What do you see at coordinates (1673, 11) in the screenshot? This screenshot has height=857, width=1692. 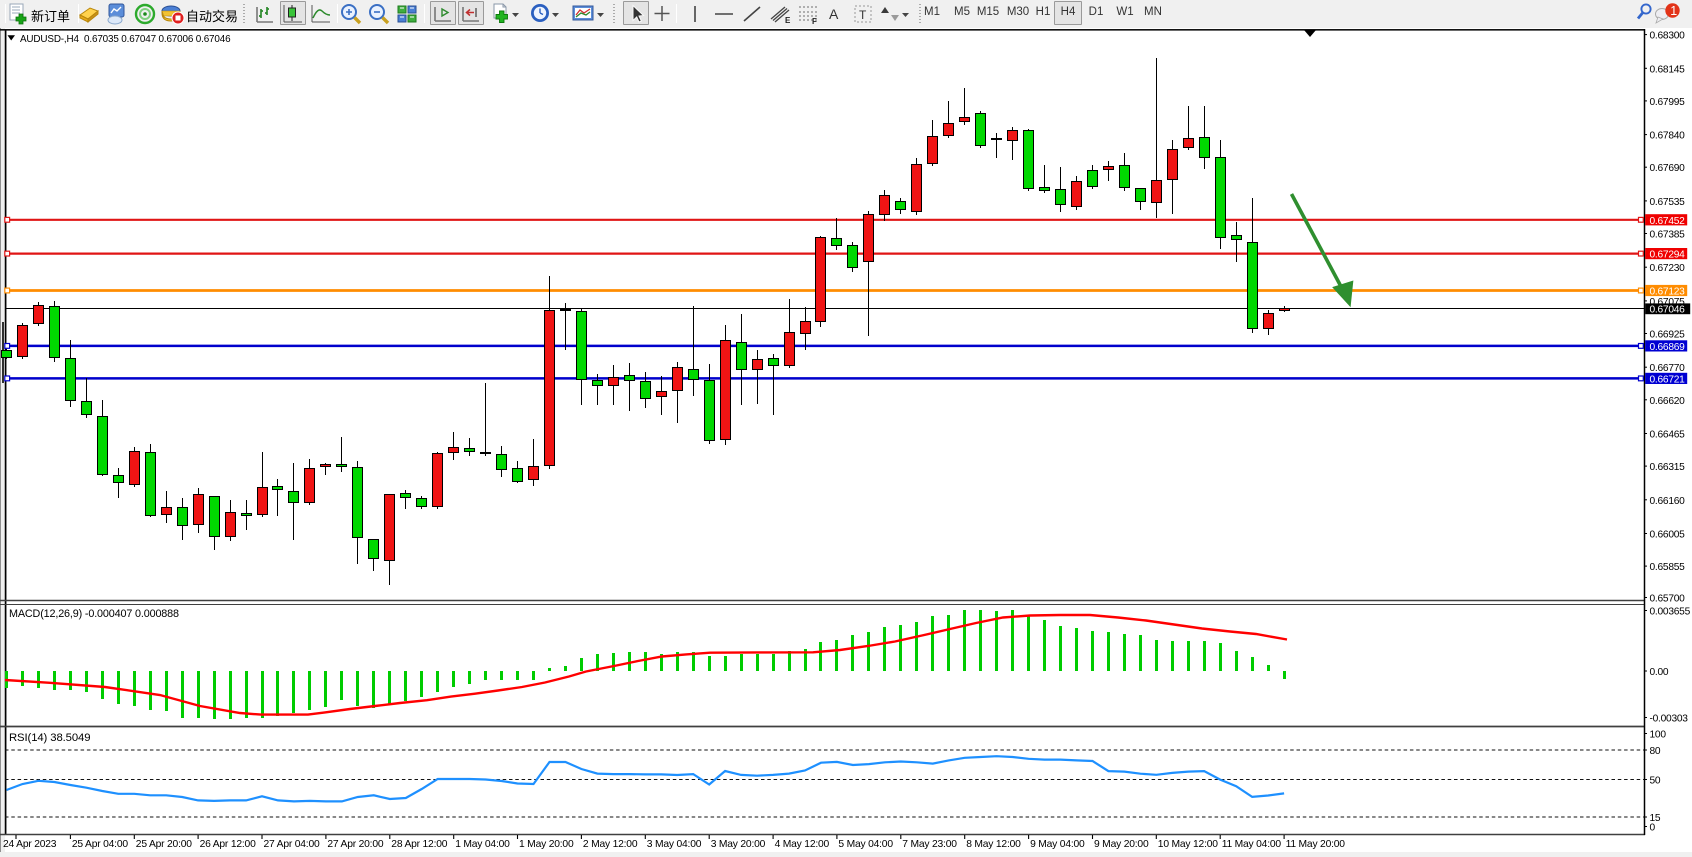 I see `svg-text: 1` at bounding box center [1673, 11].